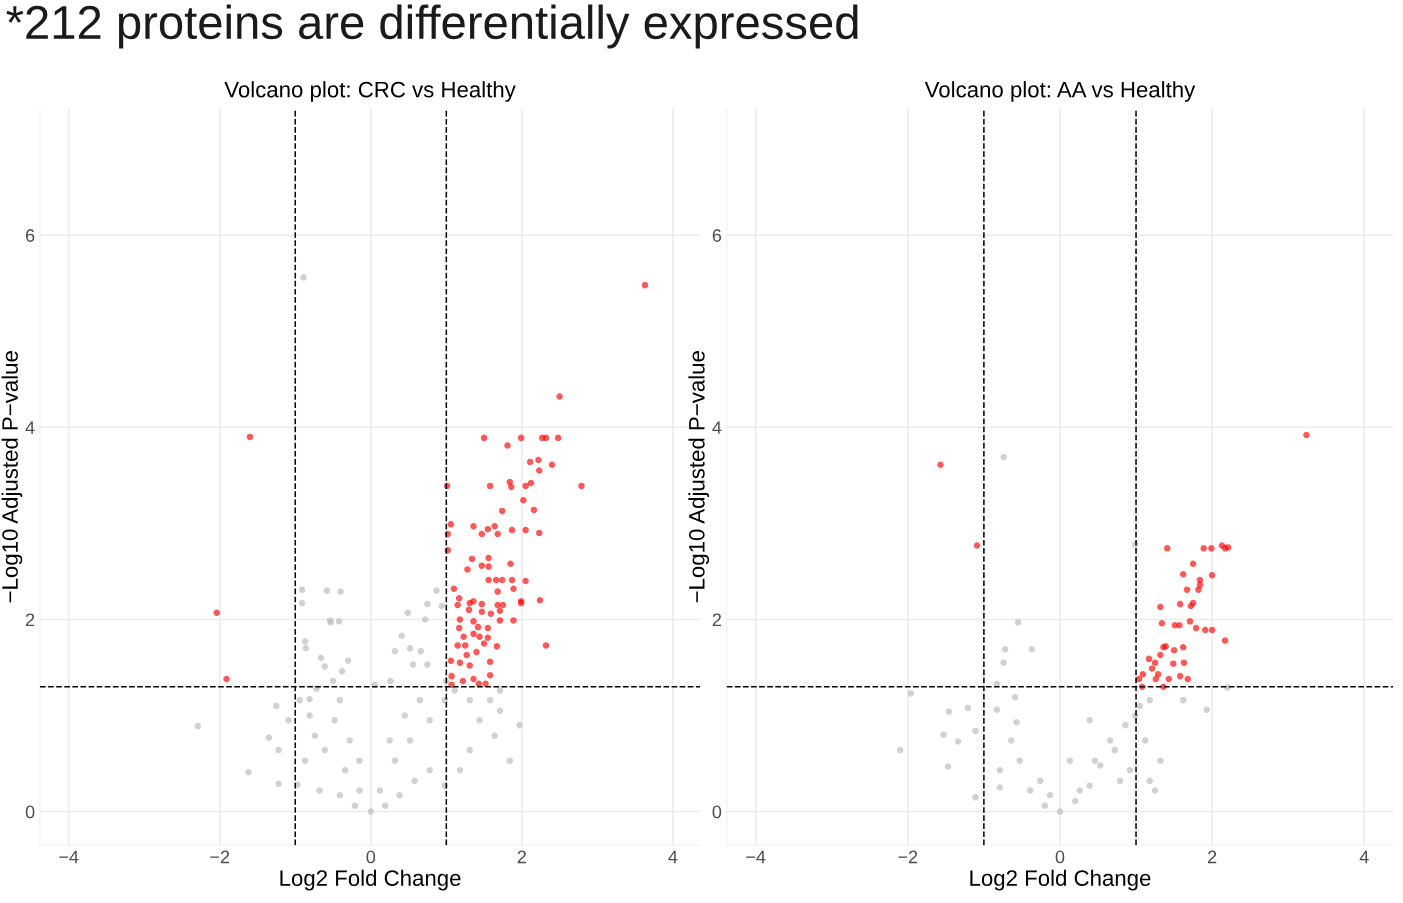 The height and width of the screenshot is (903, 1403). What do you see at coordinates (432, 26) in the screenshot?
I see `text: *212 proteins are differentially expressed` at bounding box center [432, 26].